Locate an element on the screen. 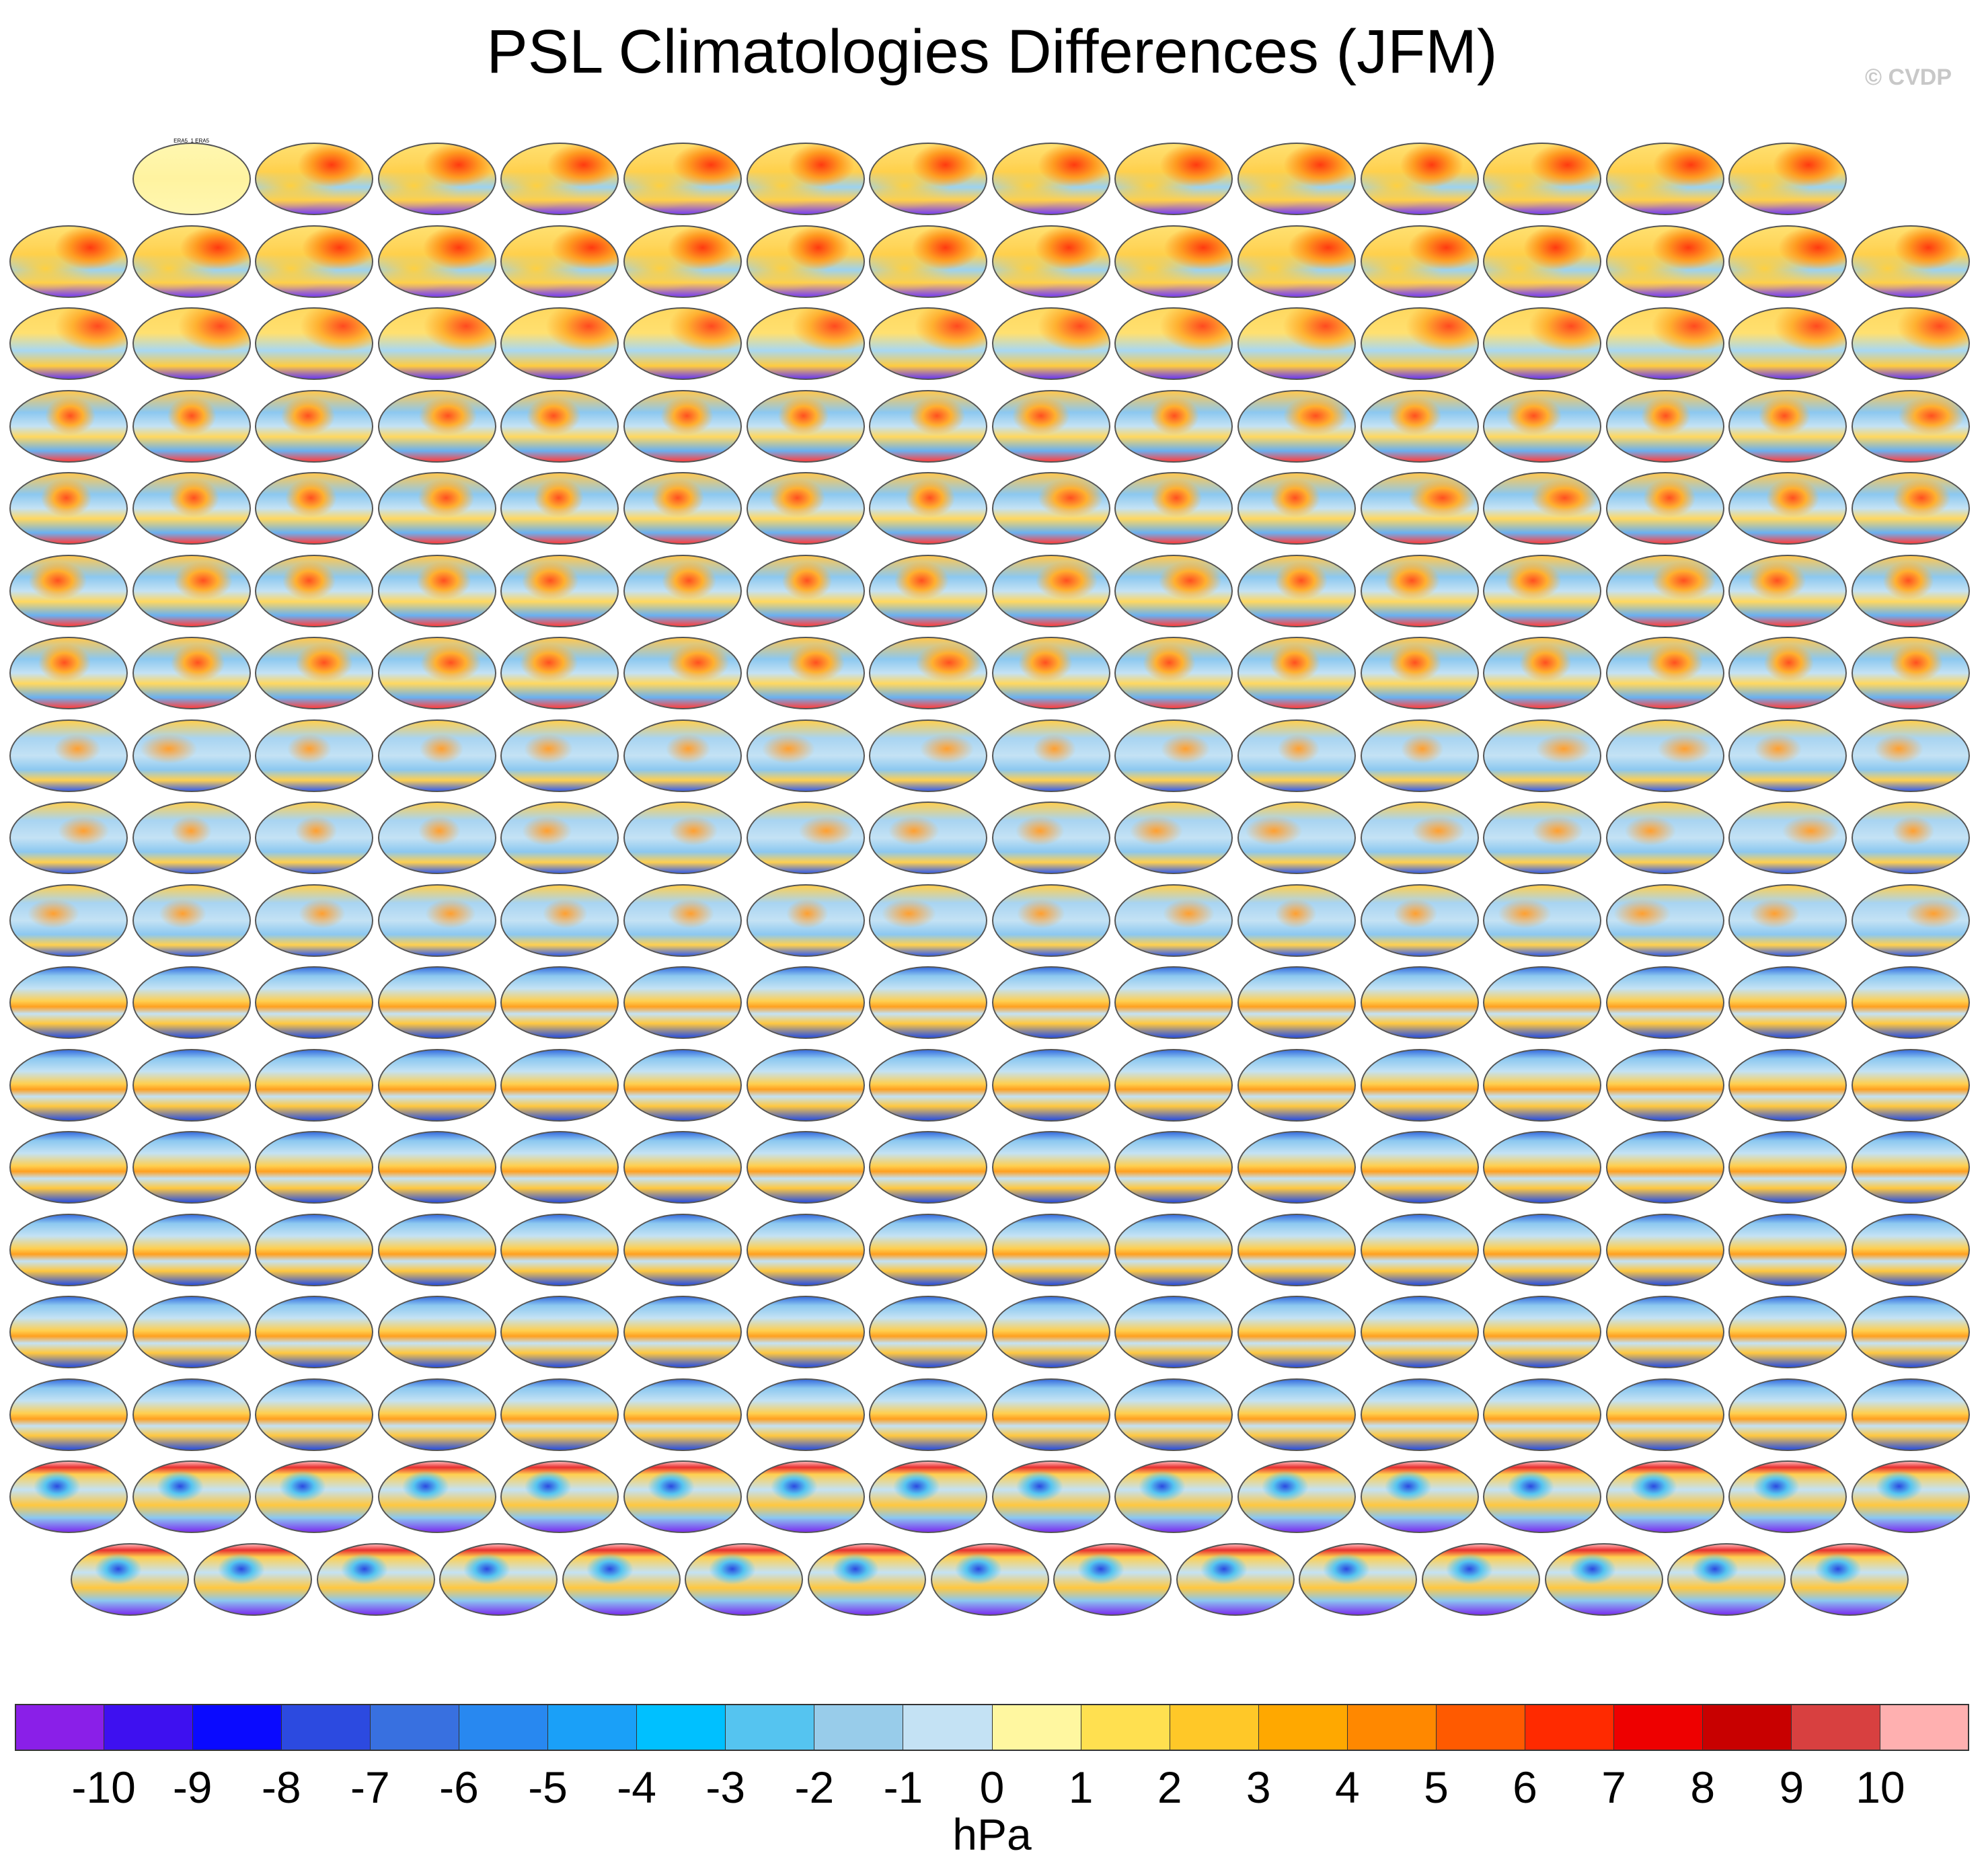  colorbar-tick-label: 0 is located at coordinates (992, 1787).